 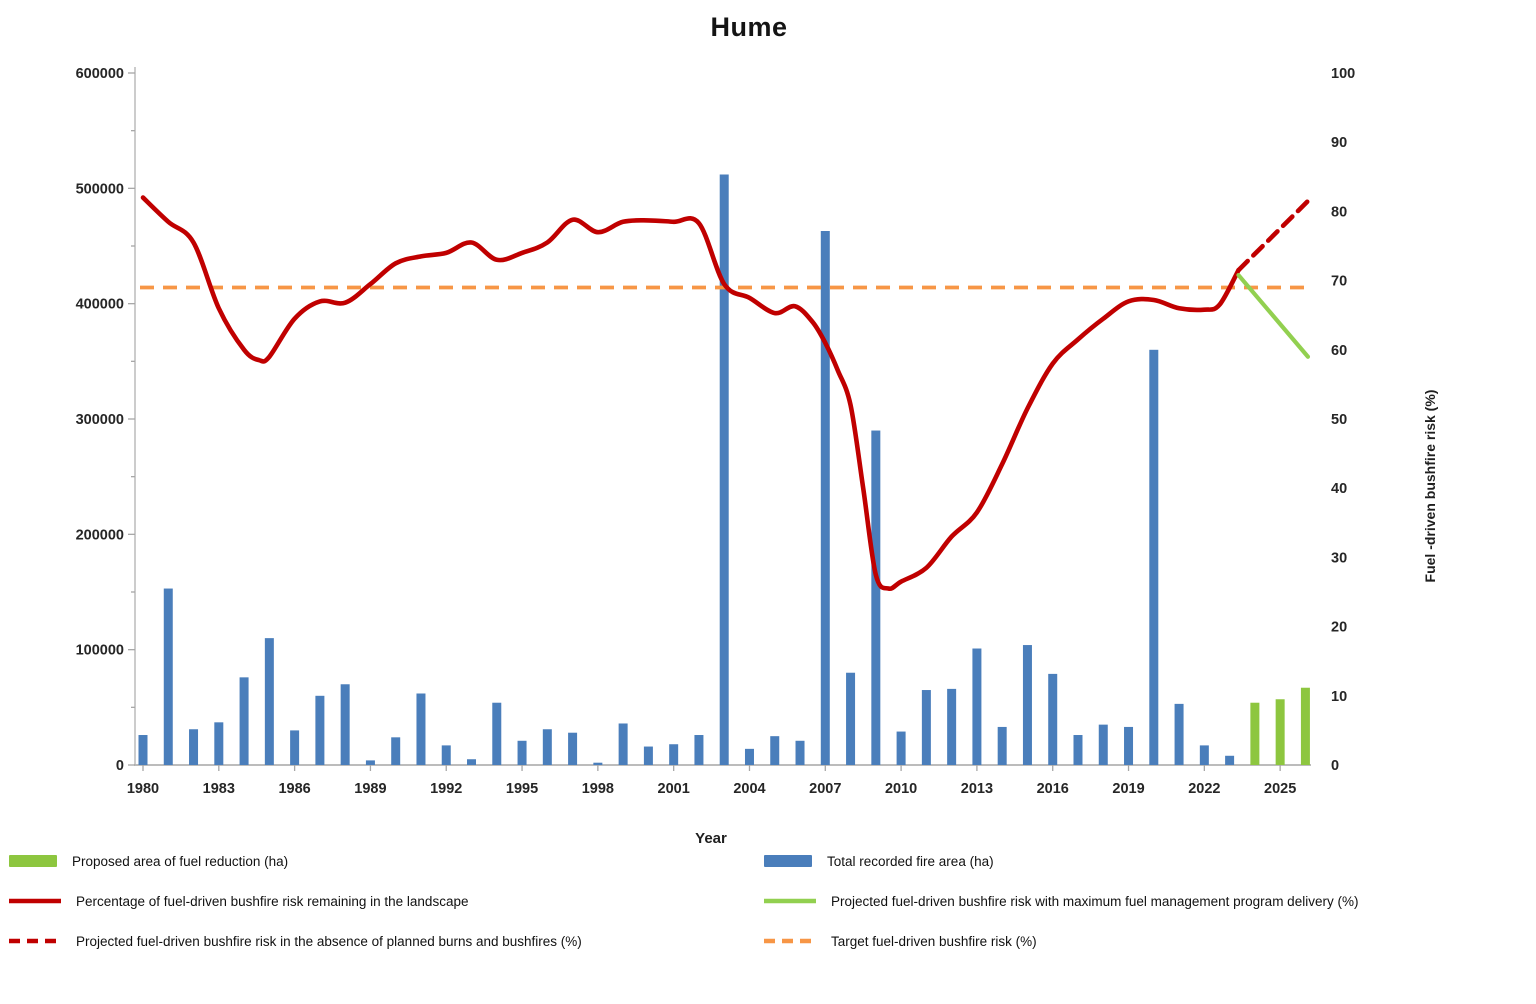 What do you see at coordinates (1339, 489) in the screenshot?
I see `right-axis-tick-label: 40` at bounding box center [1339, 489].